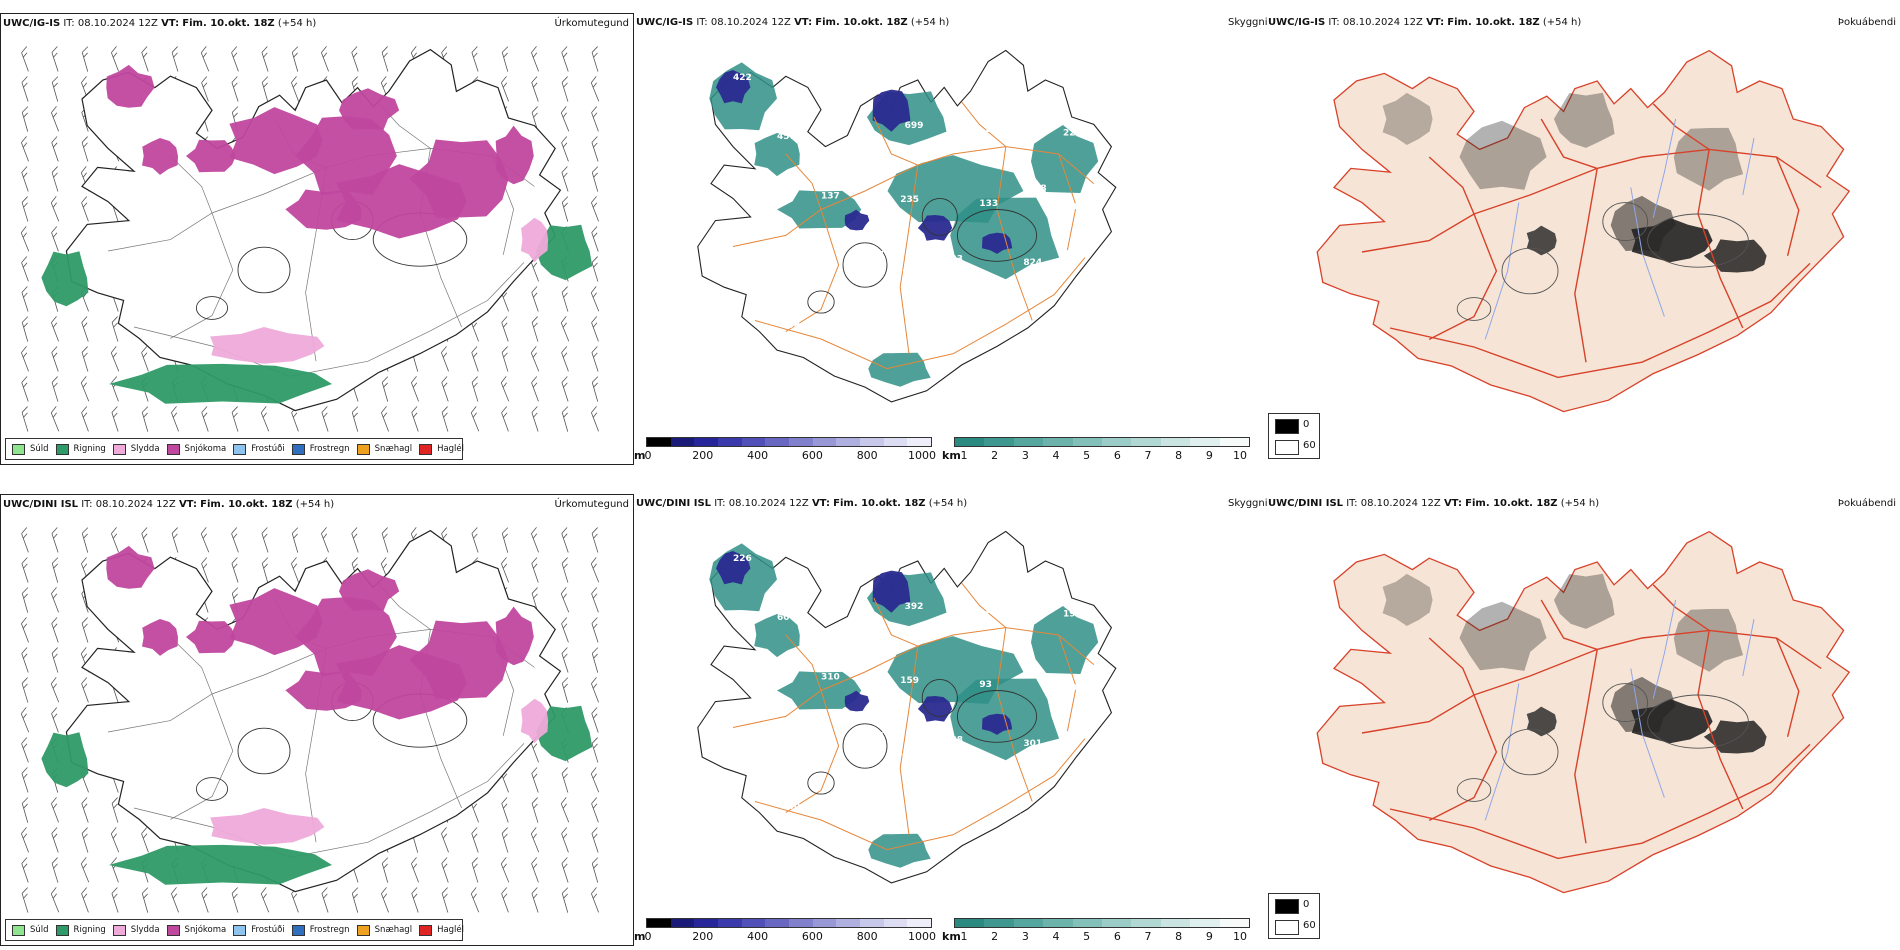 The width and height of the screenshot is (1900, 950). I want to click on colorbar-tick-label: 400, so click(758, 936).